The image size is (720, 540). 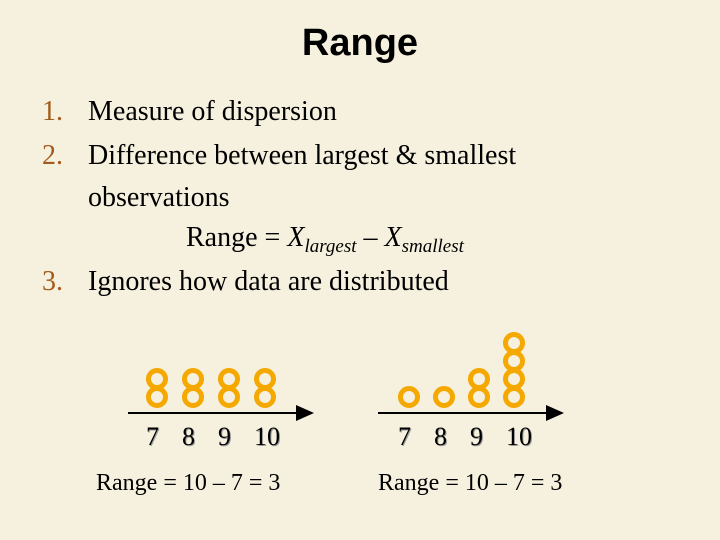 I want to click on tick-label-left-7: 7, so click(x=152, y=436).